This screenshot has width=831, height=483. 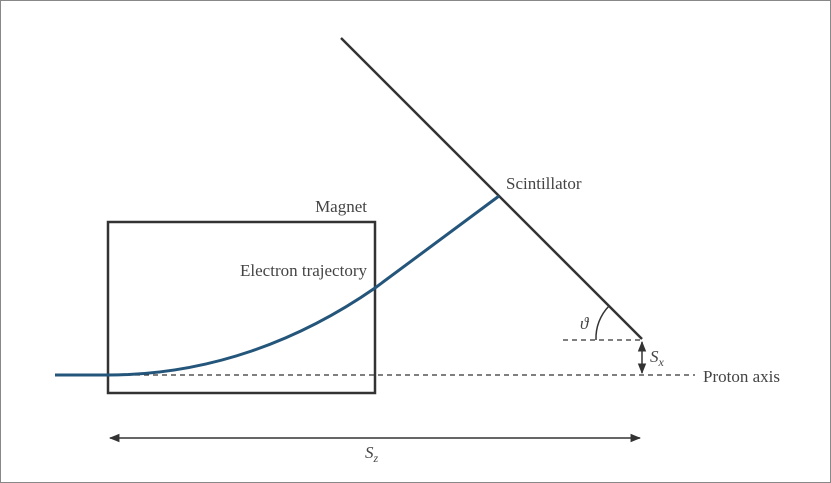 What do you see at coordinates (341, 206) in the screenshot?
I see `magnet-label: Magnet` at bounding box center [341, 206].